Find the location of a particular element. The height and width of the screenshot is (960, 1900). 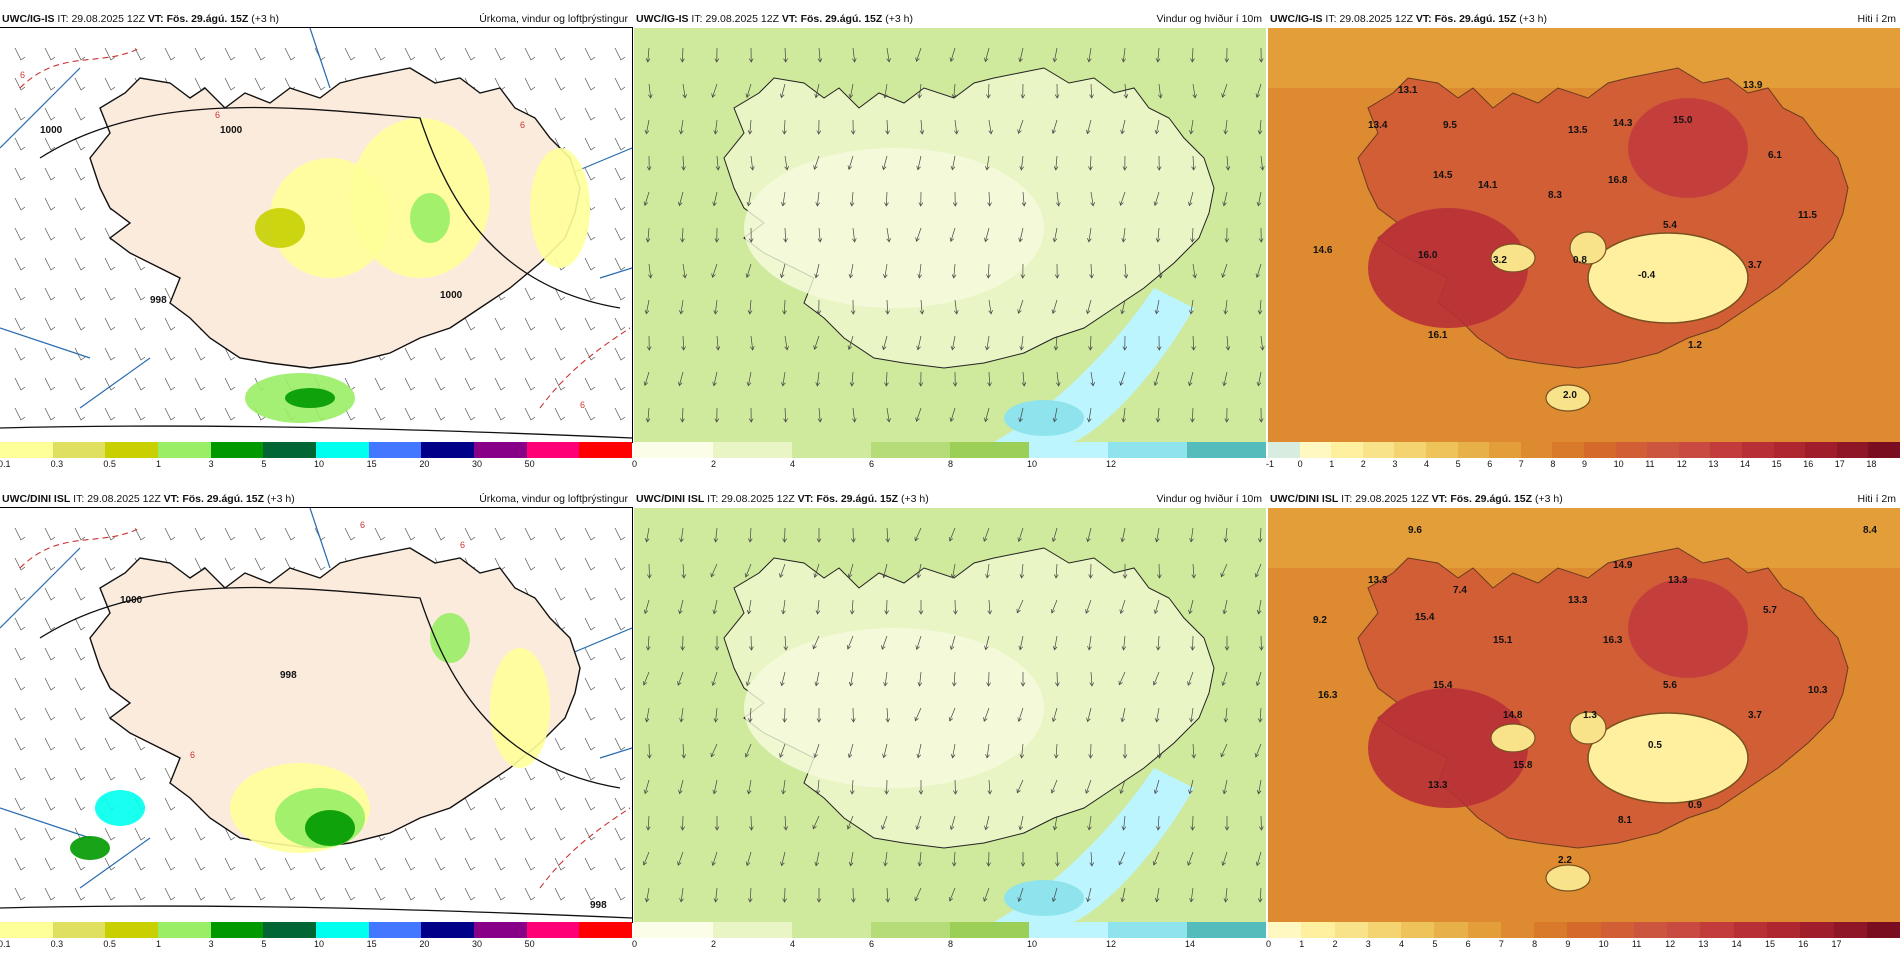

temperature-value-label: 8.3 is located at coordinates (1555, 195).